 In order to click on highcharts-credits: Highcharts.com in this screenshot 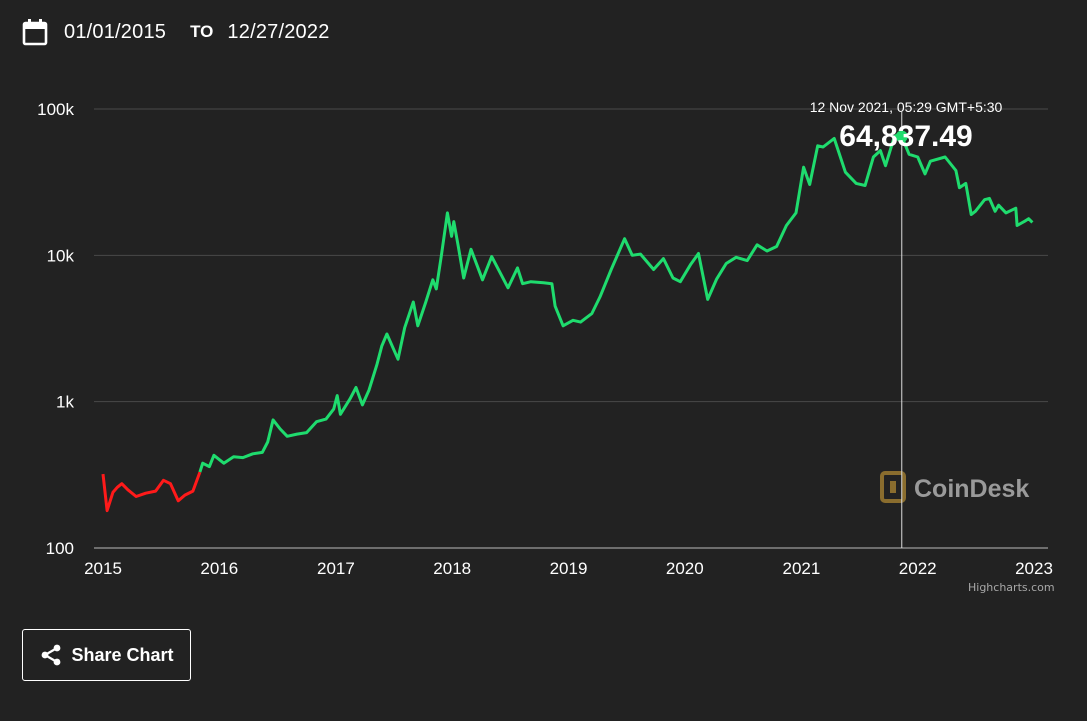, I will do `click(1011, 587)`.